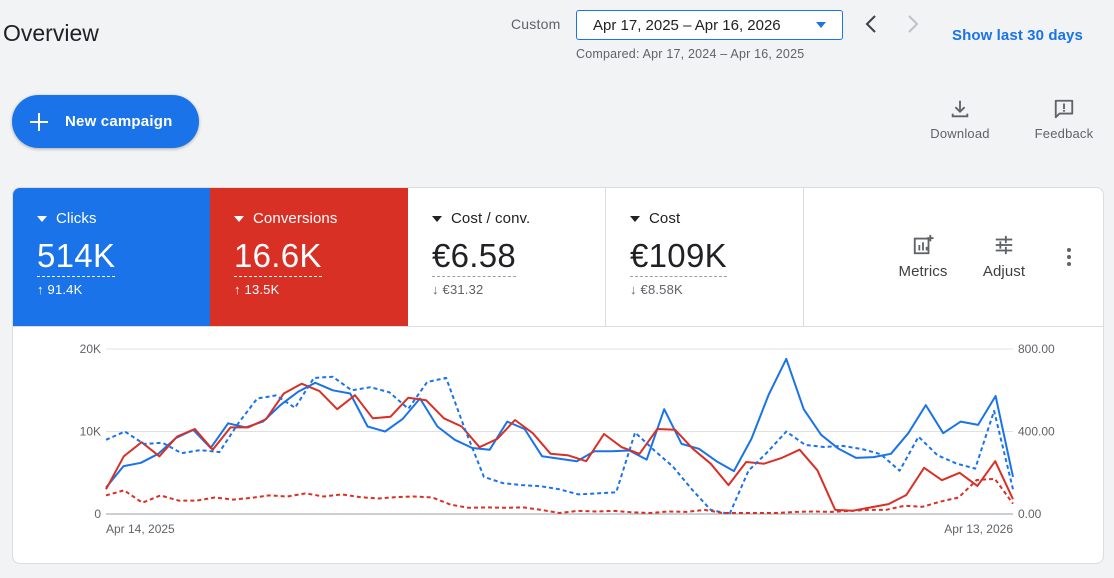 The height and width of the screenshot is (578, 1114). Describe the element at coordinates (76, 257) in the screenshot. I see `metric-value: 514K` at that location.